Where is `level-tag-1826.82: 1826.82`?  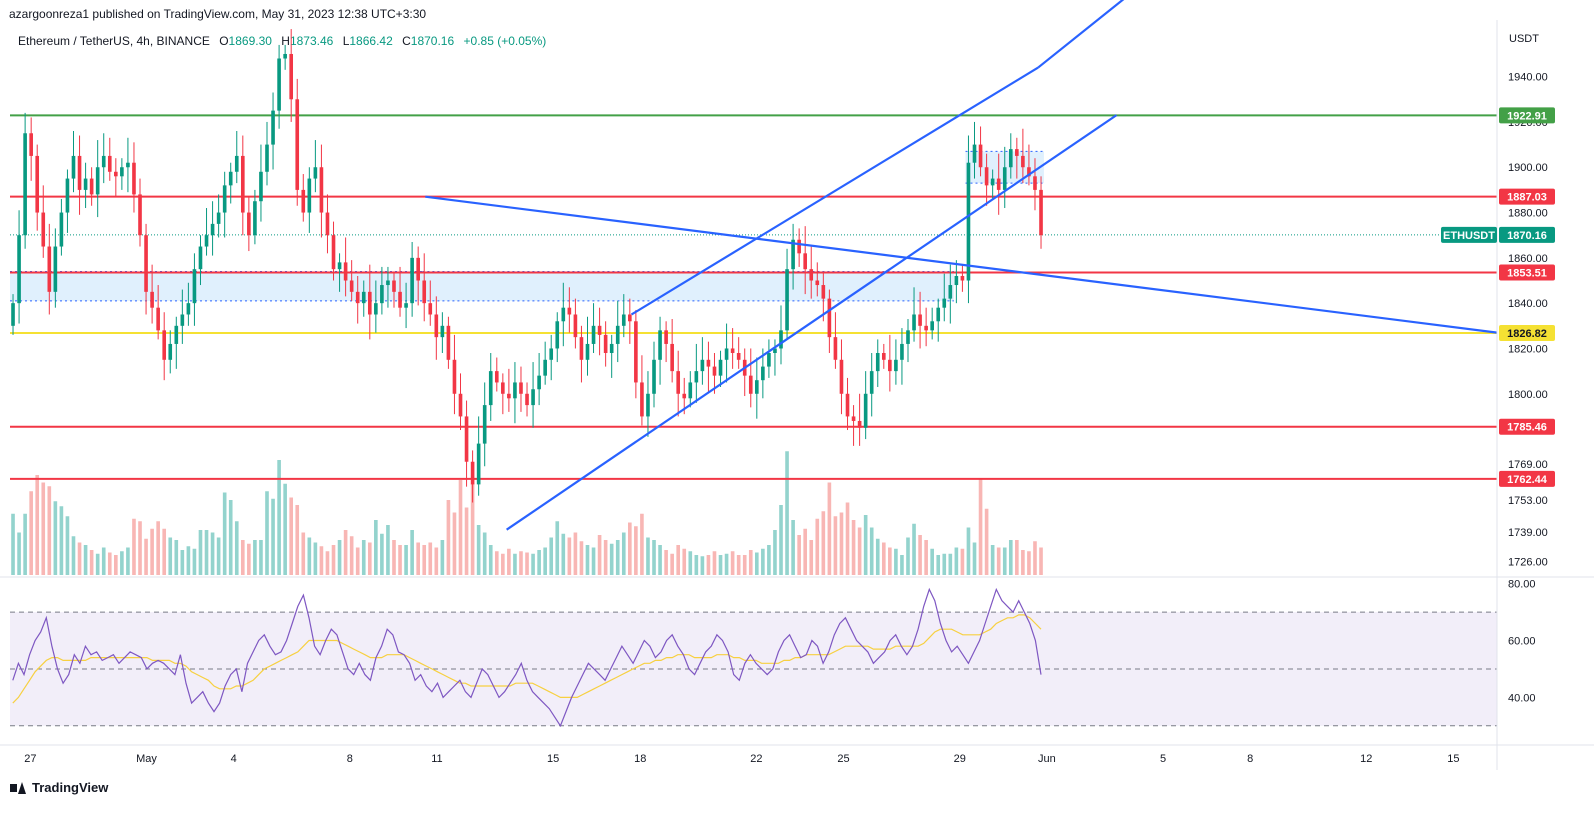 level-tag-1826.82: 1826.82 is located at coordinates (1527, 334).